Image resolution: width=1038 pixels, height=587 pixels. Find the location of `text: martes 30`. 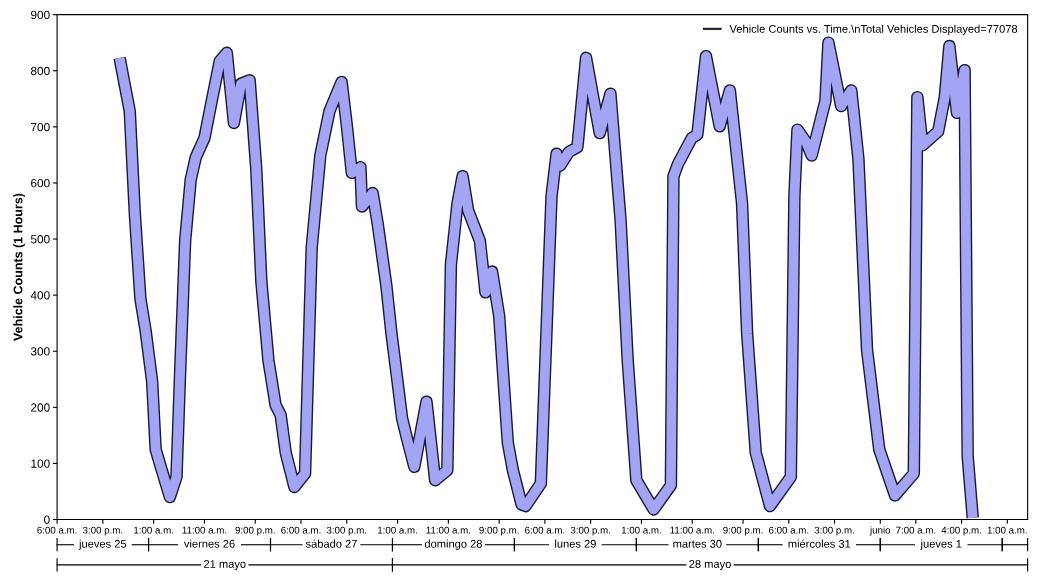

text: martes 30 is located at coordinates (697, 543).